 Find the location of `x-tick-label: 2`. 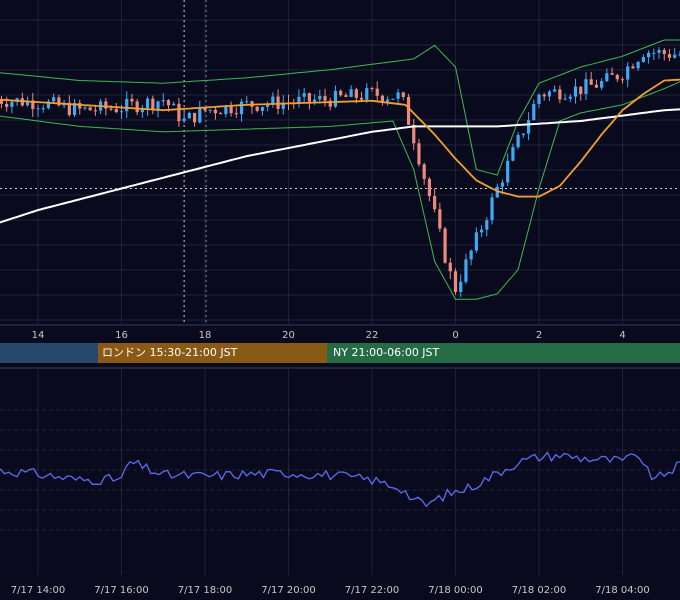

x-tick-label: 2 is located at coordinates (539, 335).